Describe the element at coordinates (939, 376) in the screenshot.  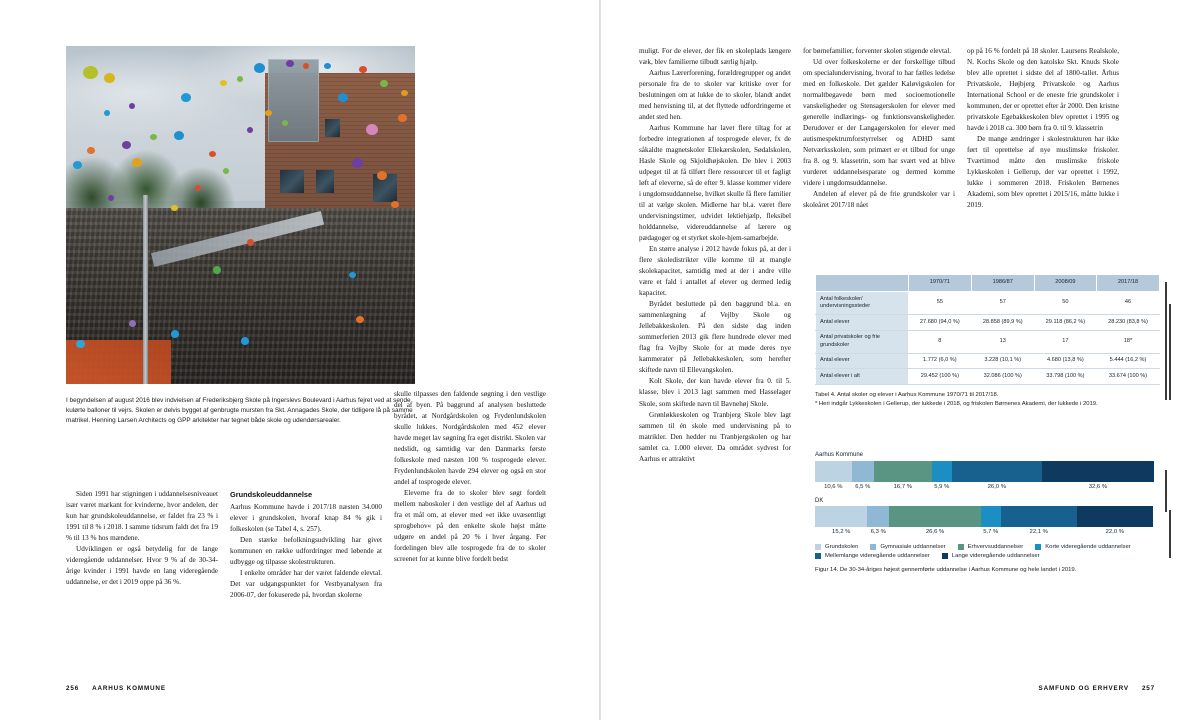
I see `table-cell: 29.452 (100 %)` at that location.